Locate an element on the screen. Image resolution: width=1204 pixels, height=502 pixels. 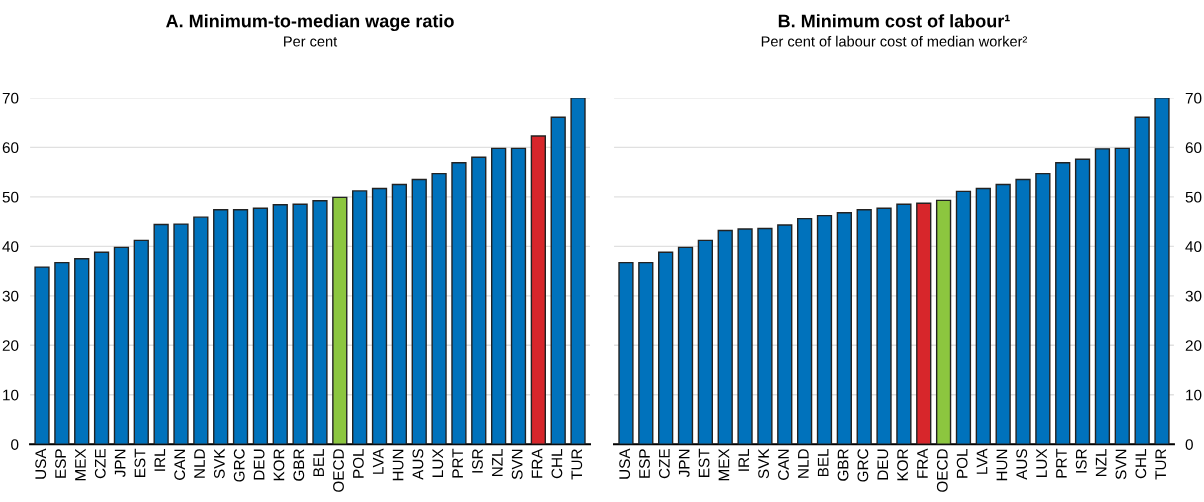
x-tick-label: SVK is located at coordinates (219, 463).